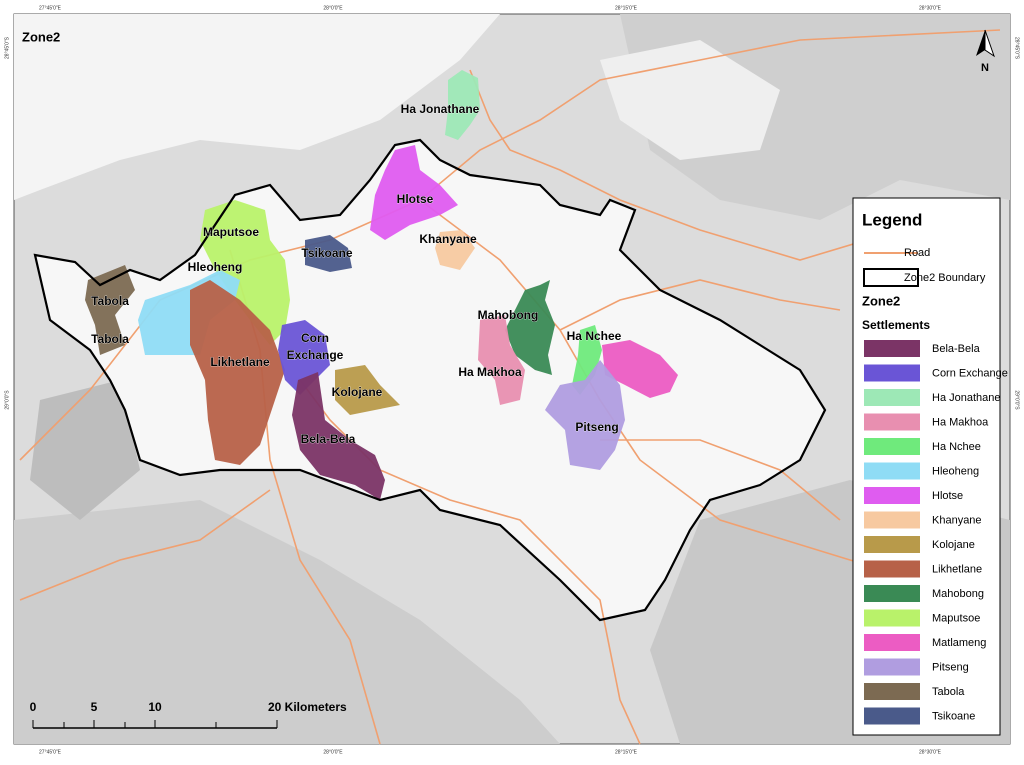 This screenshot has width=1024, height=765. I want to click on legend-label: Kolojane, so click(953, 545).